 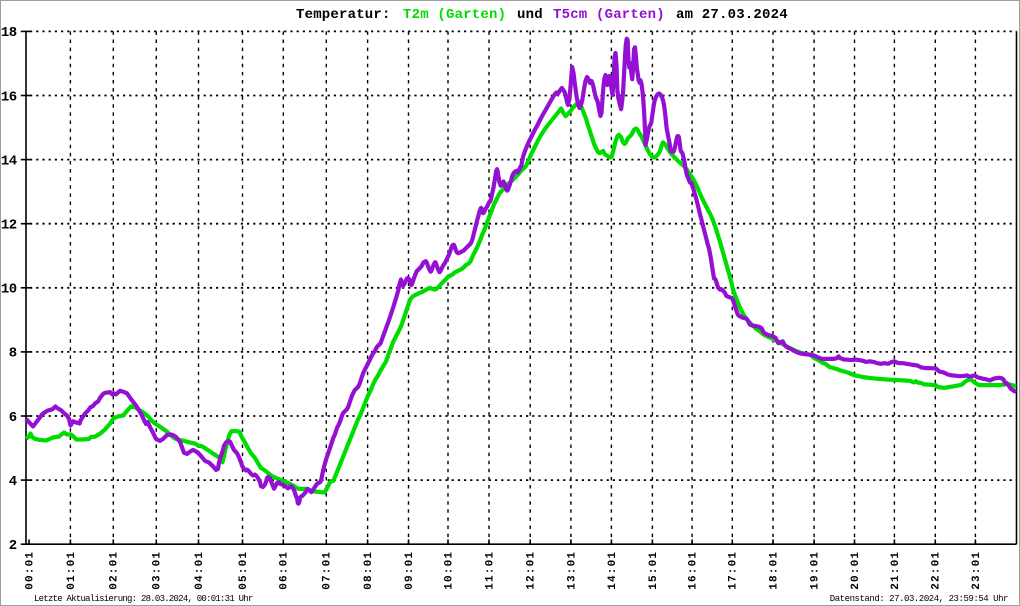 I want to click on svg-text: 01:01, so click(x=72, y=570).